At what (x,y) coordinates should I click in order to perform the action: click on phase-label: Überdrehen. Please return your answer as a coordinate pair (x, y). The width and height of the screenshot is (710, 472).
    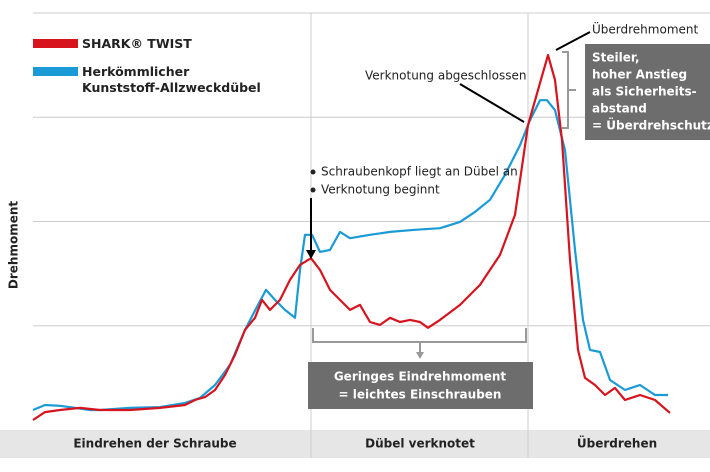
    Looking at the image, I should click on (617, 443).